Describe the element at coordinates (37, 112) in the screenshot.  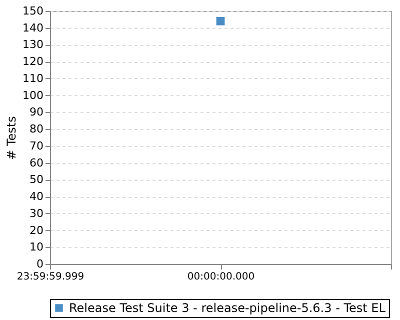
I see `y-tick-label: 90` at that location.